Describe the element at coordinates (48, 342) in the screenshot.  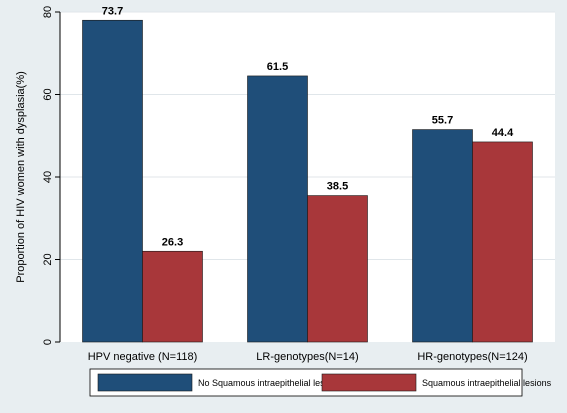
I see `y-tick-label: 0` at that location.